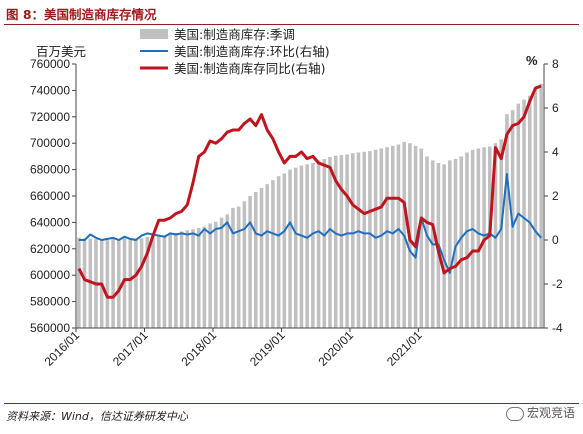 The height and width of the screenshot is (434, 583). I want to click on right-tick-label: 8, so click(555, 64).